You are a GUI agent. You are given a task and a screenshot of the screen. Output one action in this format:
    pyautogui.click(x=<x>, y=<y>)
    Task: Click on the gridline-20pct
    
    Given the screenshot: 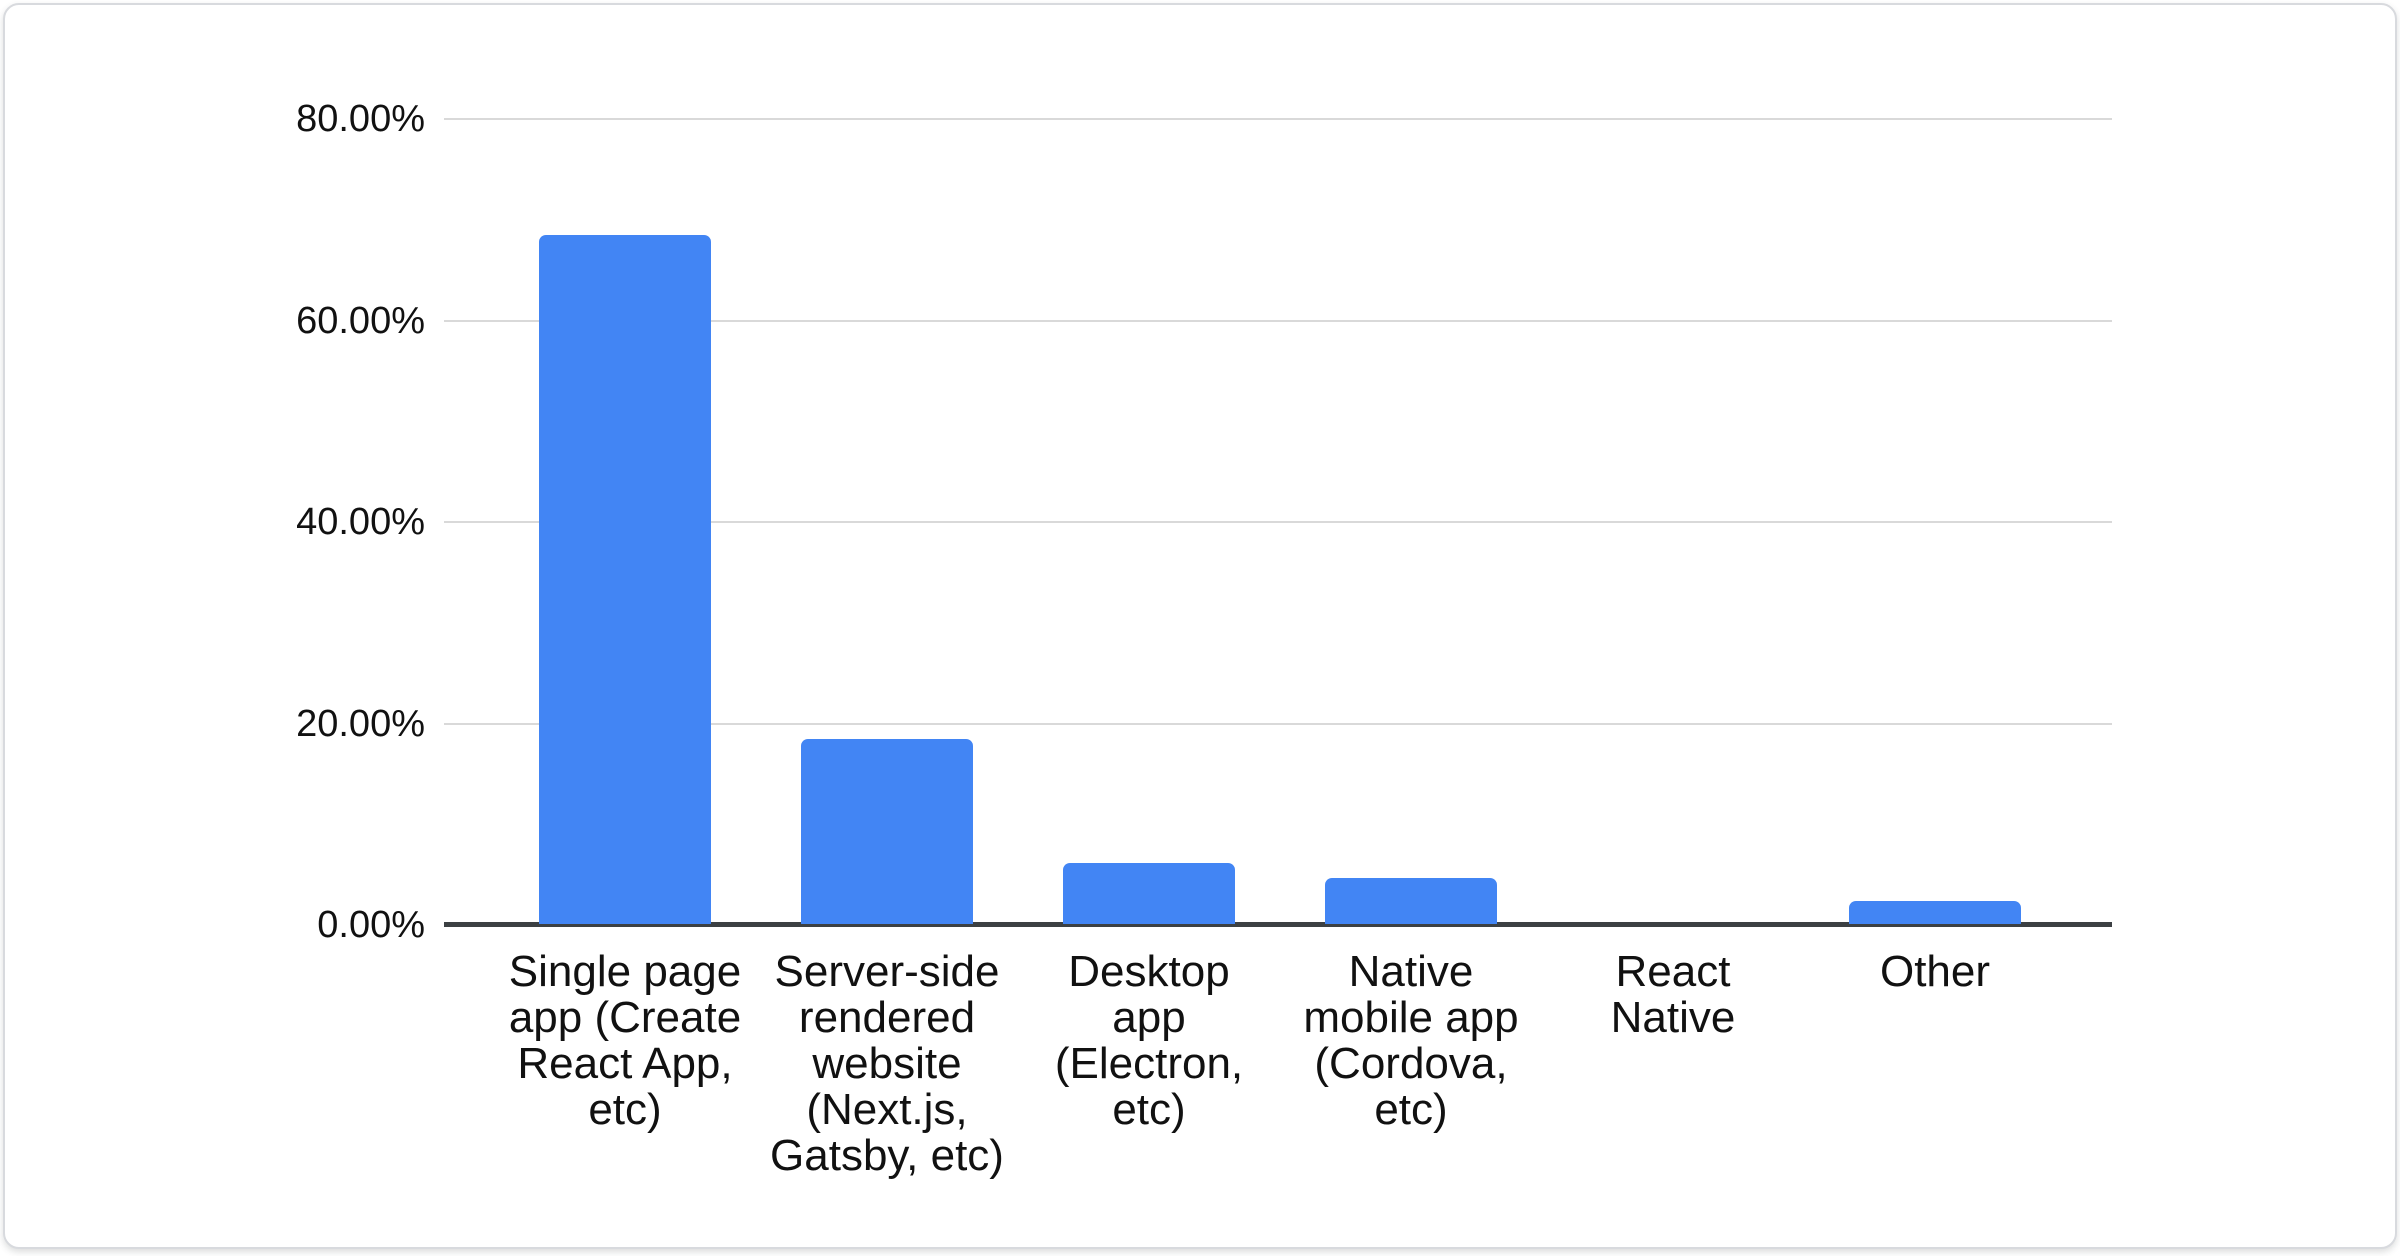 What is the action you would take?
    pyautogui.click(x=1278, y=723)
    